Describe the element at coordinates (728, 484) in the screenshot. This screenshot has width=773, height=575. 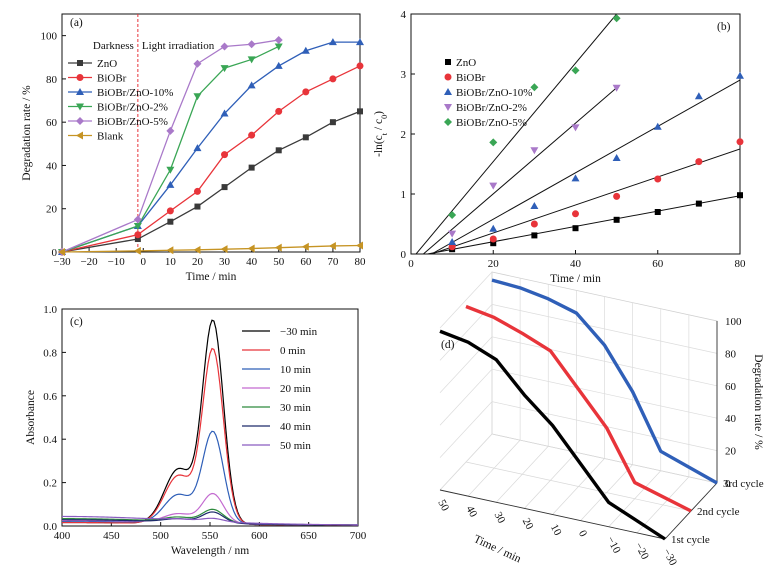
I see `z-tick-label: 0` at that location.